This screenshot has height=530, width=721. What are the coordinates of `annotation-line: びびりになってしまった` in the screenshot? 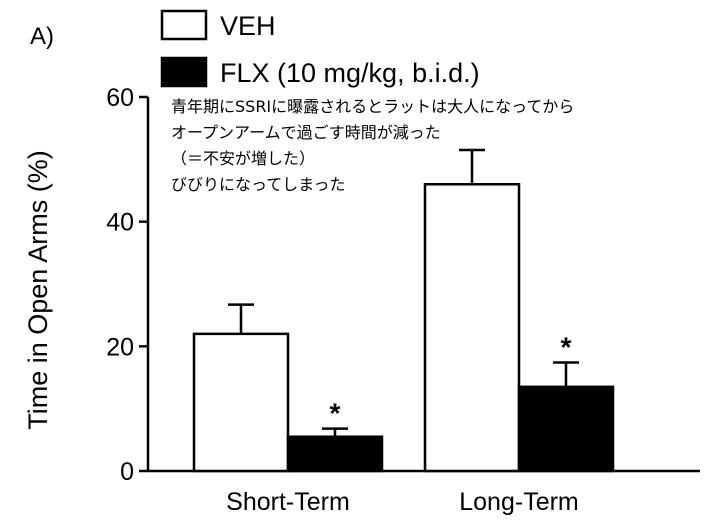 It's located at (258, 184).